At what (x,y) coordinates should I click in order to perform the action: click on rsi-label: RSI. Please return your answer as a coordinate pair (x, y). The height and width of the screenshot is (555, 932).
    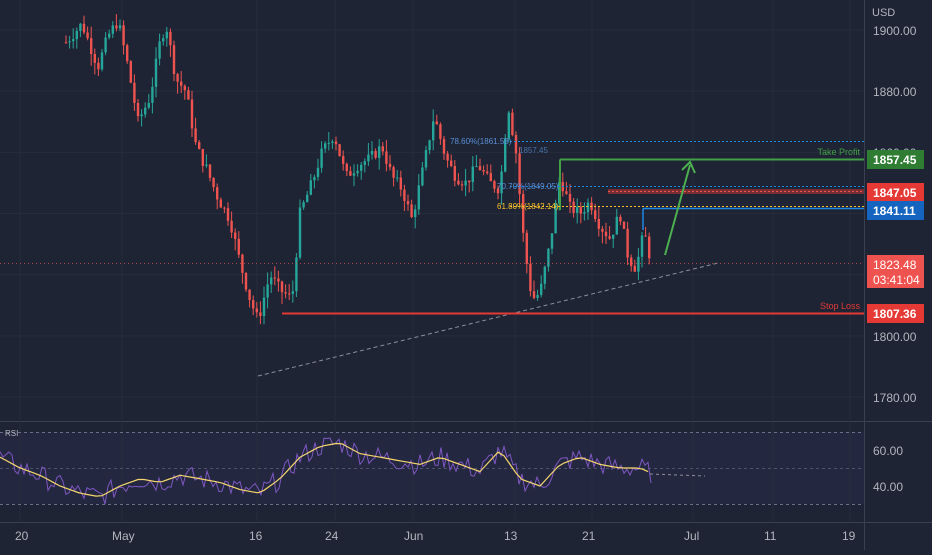
    Looking at the image, I should click on (11, 433).